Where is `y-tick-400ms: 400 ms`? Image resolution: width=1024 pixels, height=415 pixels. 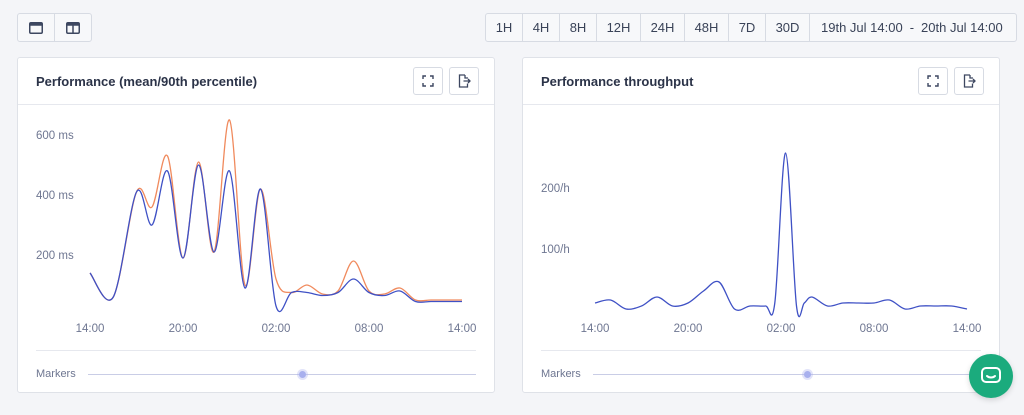 y-tick-400ms: 400 ms is located at coordinates (55, 196).